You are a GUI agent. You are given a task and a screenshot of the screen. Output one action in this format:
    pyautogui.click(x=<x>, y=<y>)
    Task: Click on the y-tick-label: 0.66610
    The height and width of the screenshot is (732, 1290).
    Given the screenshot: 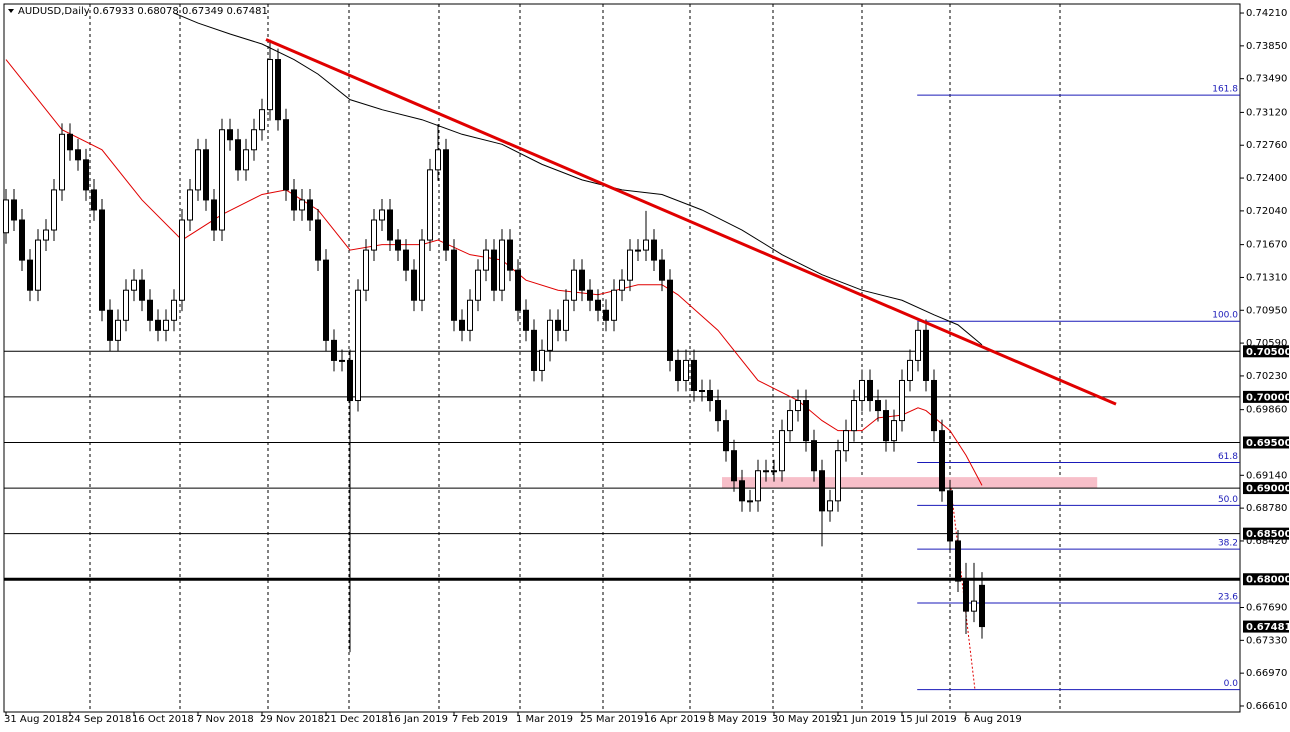 What is the action you would take?
    pyautogui.click(x=1266, y=706)
    